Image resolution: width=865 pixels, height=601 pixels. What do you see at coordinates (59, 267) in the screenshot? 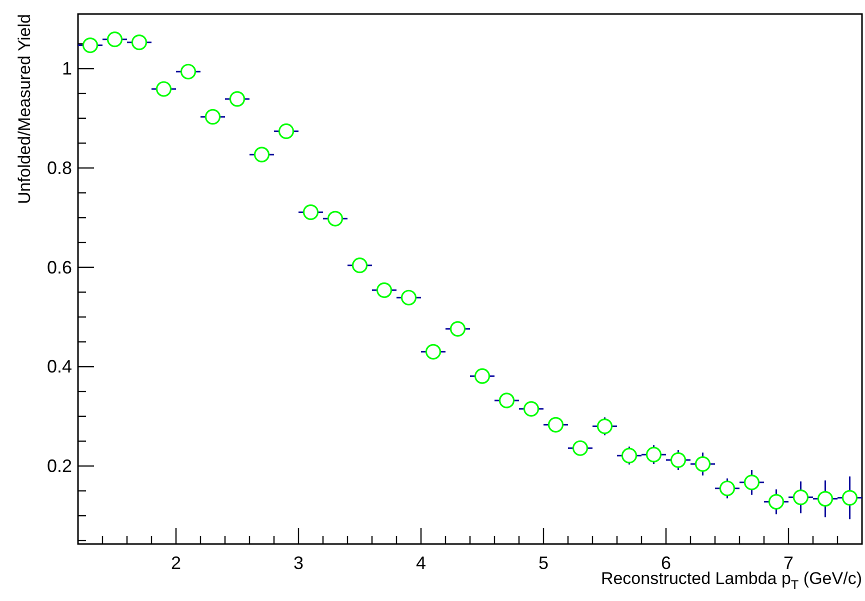
I see `y-tick-label: 0.6` at bounding box center [59, 267].